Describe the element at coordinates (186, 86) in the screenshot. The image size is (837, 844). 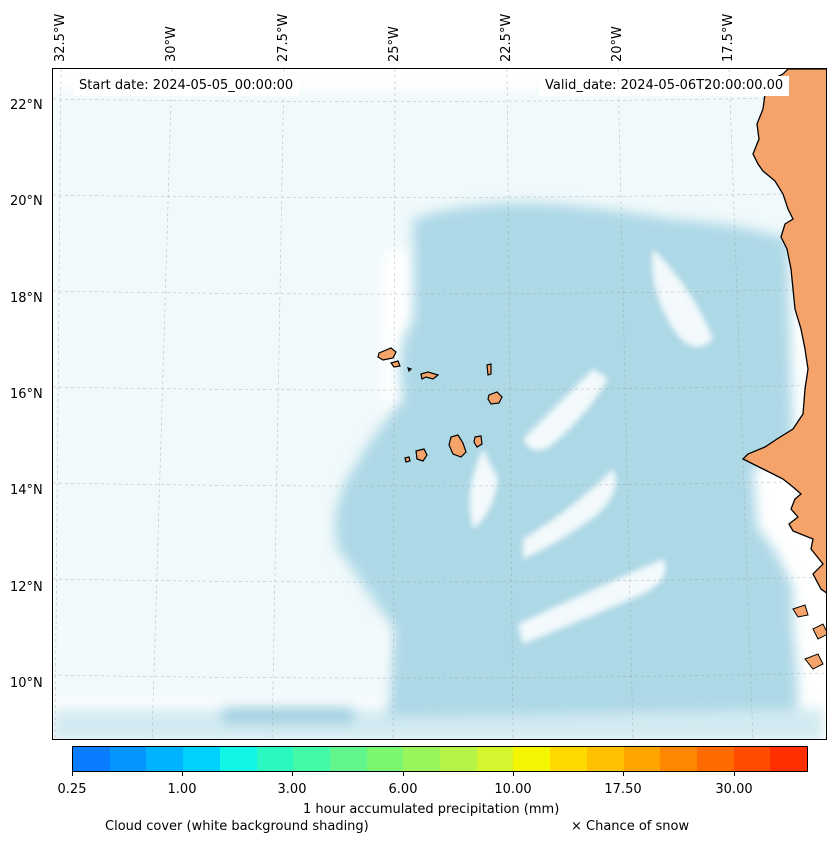
I see `start-date-label: Start date: 2024-05-05_00:00:00` at that location.